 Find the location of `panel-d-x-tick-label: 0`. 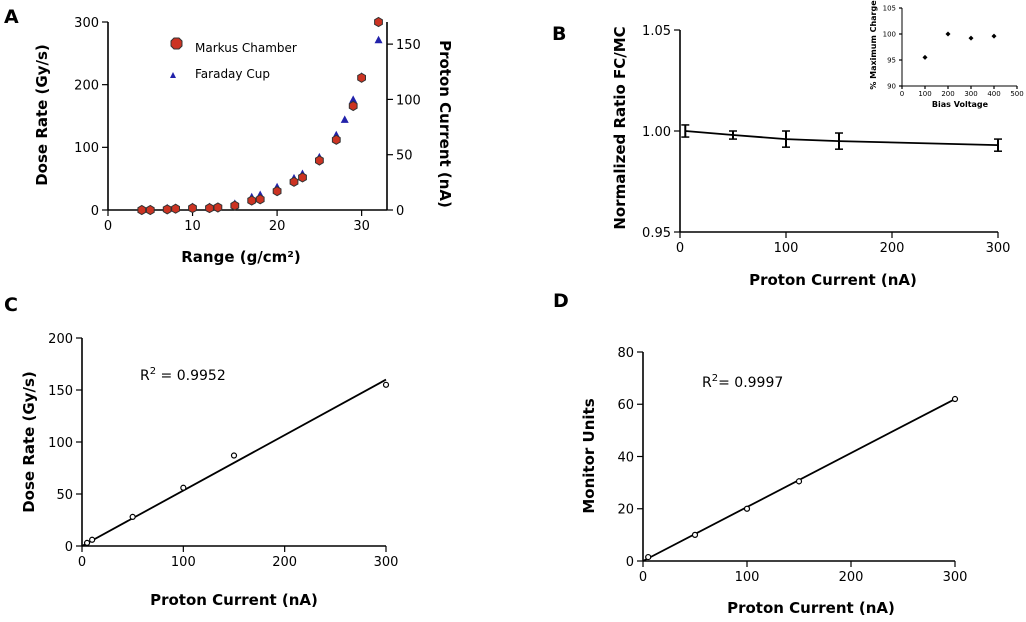

panel-d-x-tick-label: 0 is located at coordinates (643, 577).